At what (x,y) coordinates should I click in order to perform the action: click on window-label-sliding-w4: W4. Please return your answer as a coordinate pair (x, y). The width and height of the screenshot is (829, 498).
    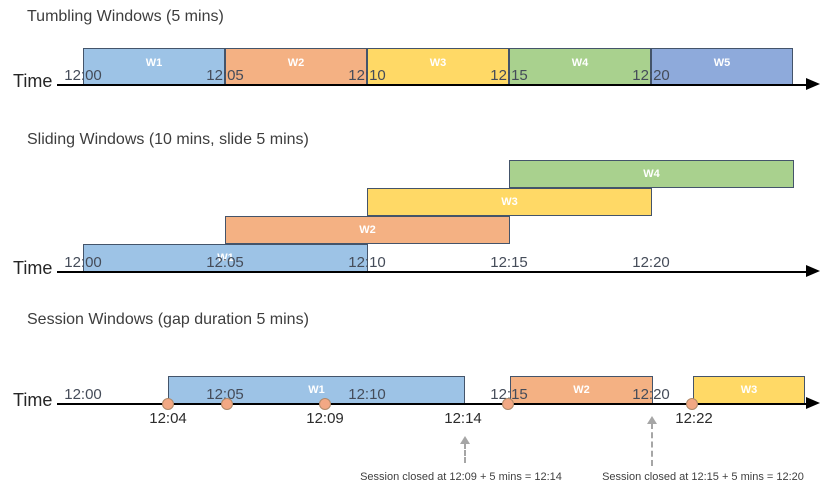
    Looking at the image, I should click on (651, 174).